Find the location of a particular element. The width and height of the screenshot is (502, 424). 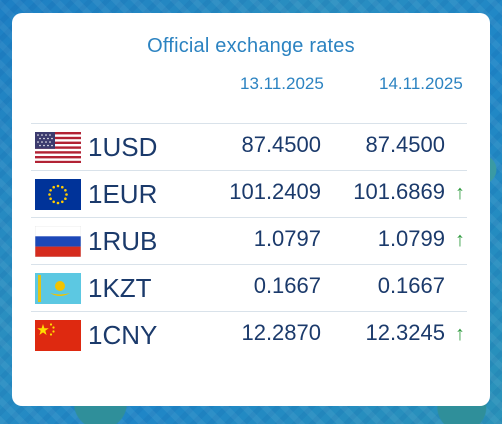

rate-row-kzt: 1KZT 0.1667 0.1667 is located at coordinates (249, 287).